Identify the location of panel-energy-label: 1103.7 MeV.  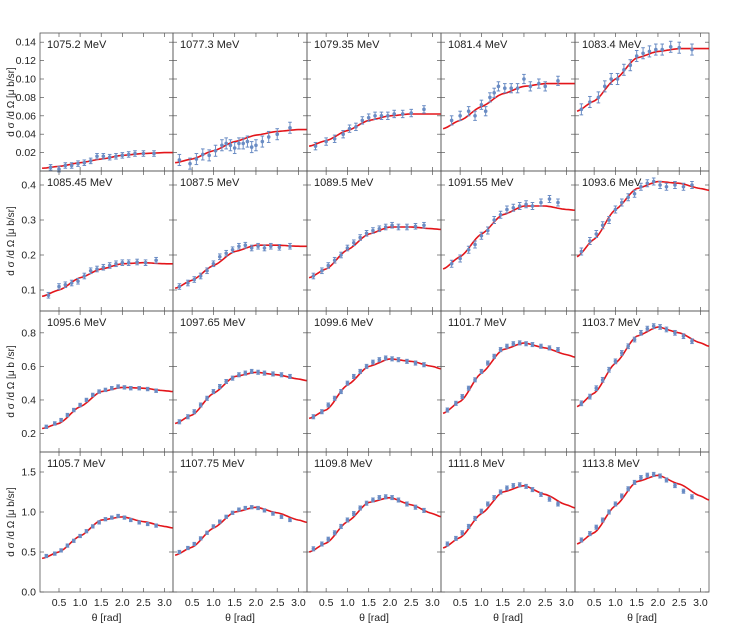
(611, 323).